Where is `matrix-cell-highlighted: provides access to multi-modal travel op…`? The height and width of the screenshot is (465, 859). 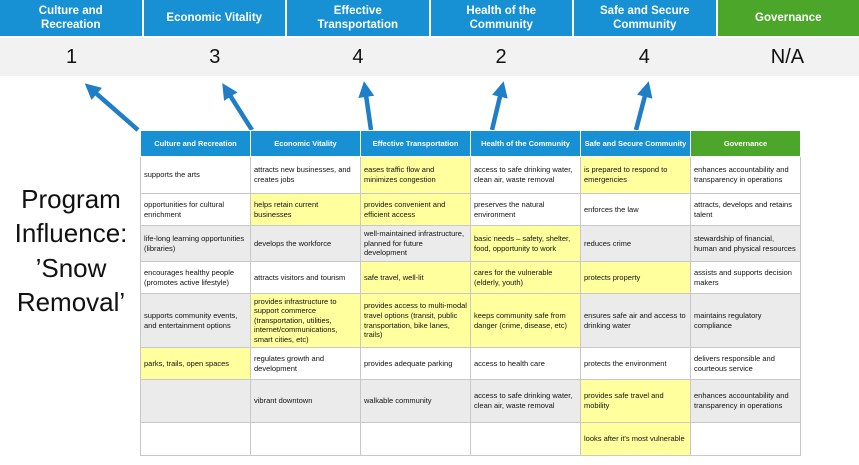 matrix-cell-highlighted: provides access to multi-modal travel op… is located at coordinates (415, 320).